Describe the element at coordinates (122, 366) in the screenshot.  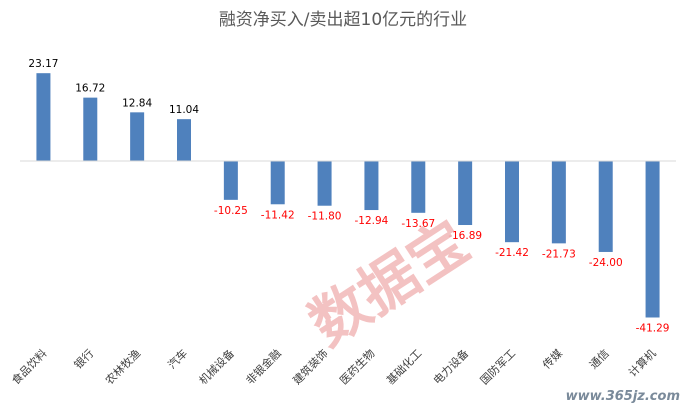
I see `category-label-2: 农林牧渔` at that location.